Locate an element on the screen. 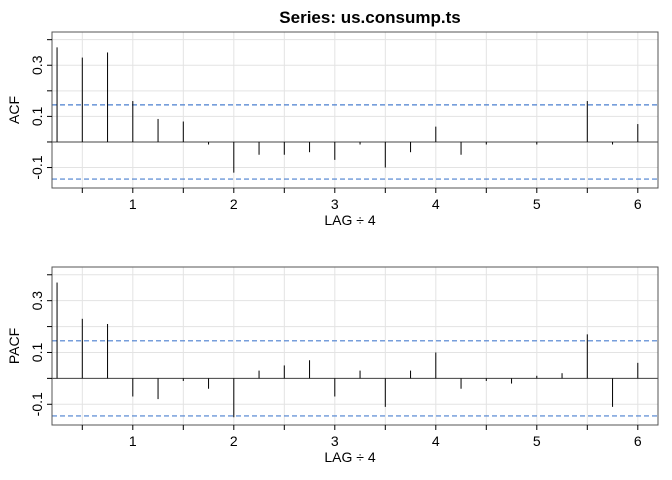 This screenshot has height=480, width=672. acf-y-tick-label: 0.1 is located at coordinates (37, 116).